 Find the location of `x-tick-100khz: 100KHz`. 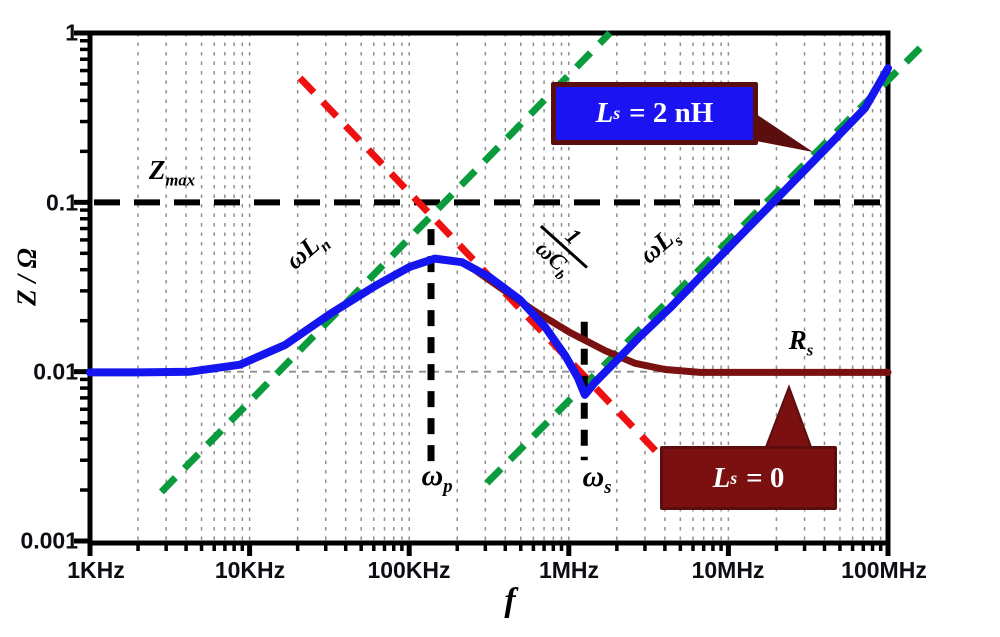

x-tick-100khz: 100KHz is located at coordinates (409, 570).